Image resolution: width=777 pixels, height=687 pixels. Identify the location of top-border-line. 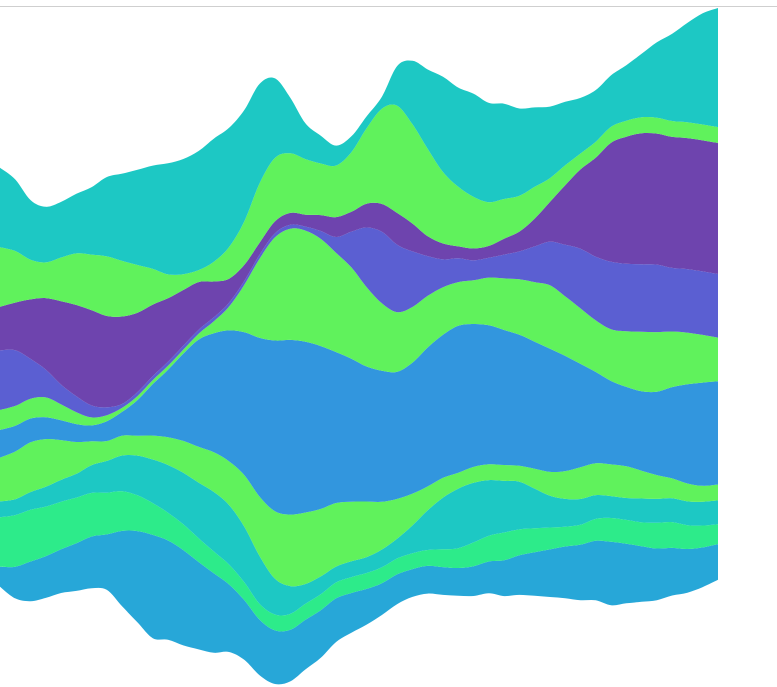
(388, 6).